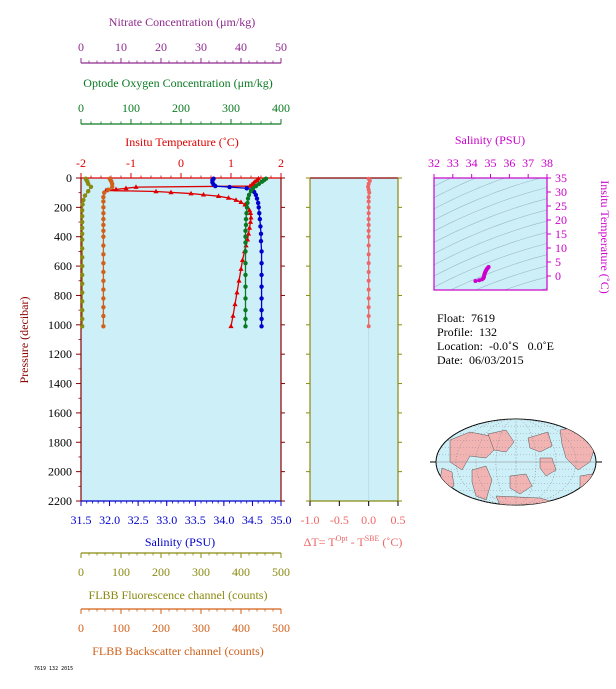 The width and height of the screenshot is (616, 689). I want to click on nitrate-tick-label: 20, so click(161, 47).